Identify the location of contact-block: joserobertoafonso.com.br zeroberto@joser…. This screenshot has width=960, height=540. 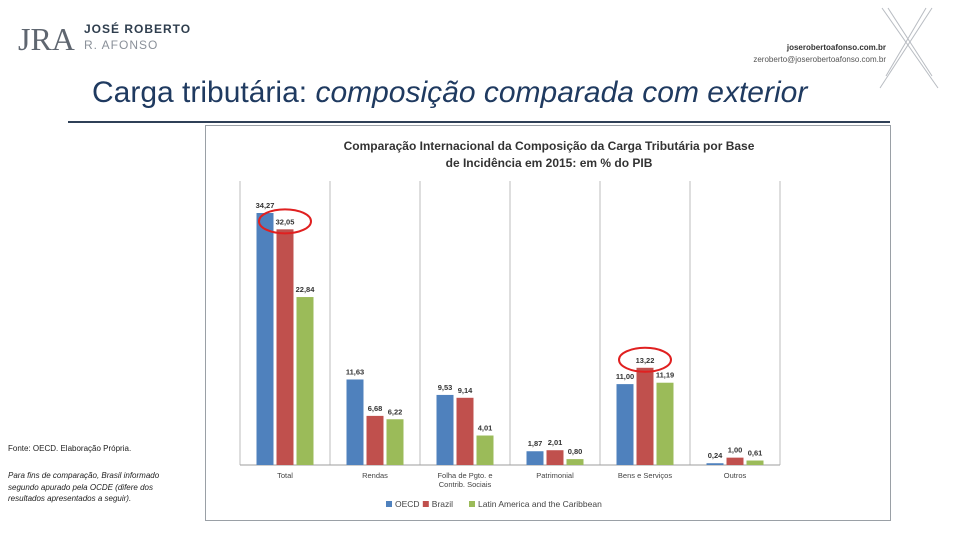
(819, 54).